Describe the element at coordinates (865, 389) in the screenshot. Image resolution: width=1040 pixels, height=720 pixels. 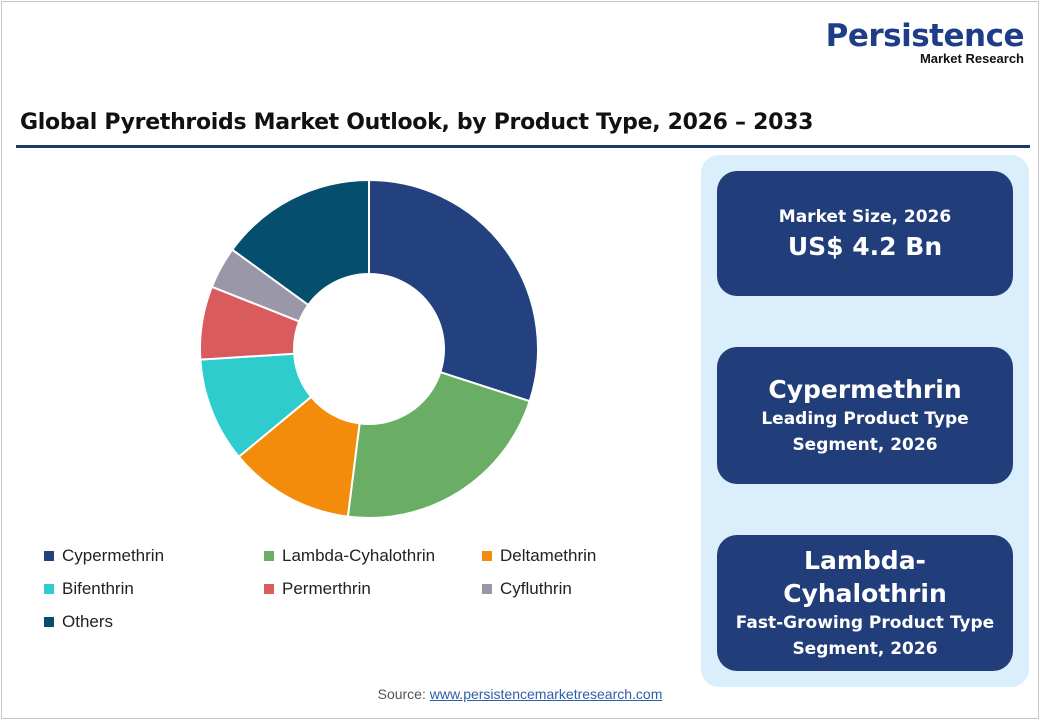
I see `card-value: Cypermethrin` at that location.